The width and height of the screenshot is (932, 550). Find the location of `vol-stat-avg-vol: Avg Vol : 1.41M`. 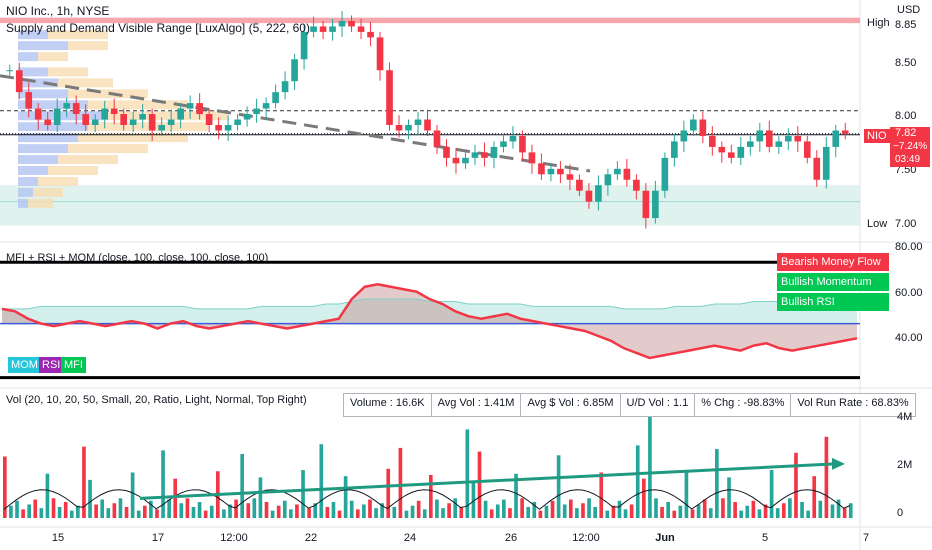

vol-stat-avg-vol: Avg Vol : 1.41M is located at coordinates (477, 405).